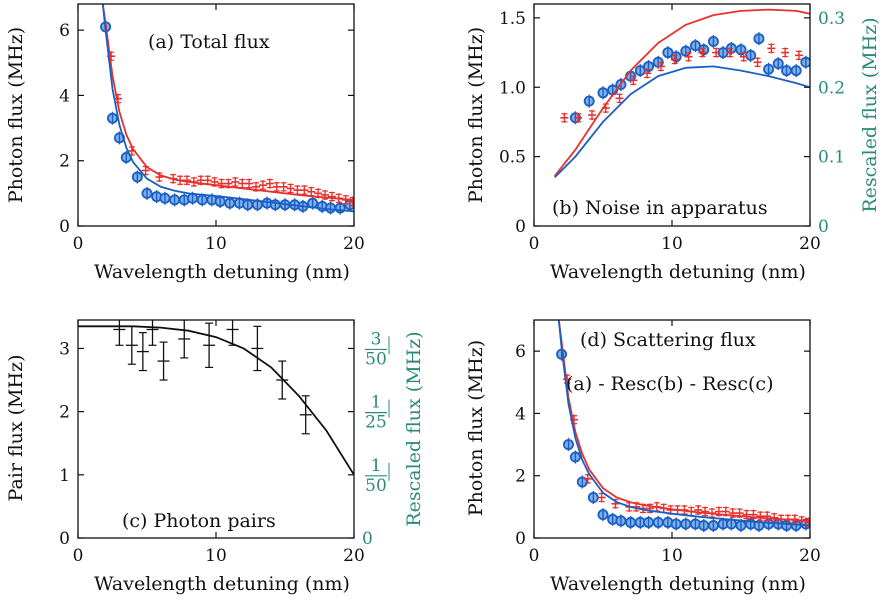 This screenshot has height=603, width=886. What do you see at coordinates (64, 476) in the screenshot?
I see `y-tick-label: 1` at bounding box center [64, 476].